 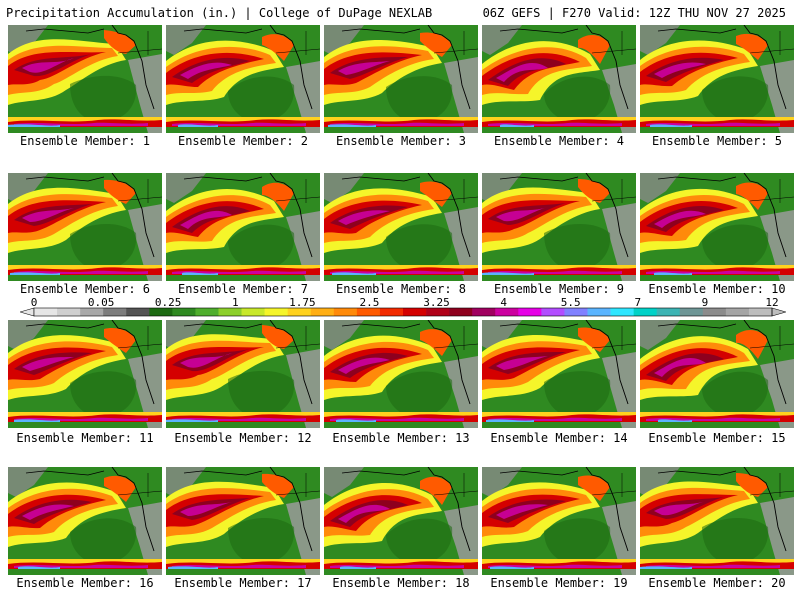 What do you see at coordinates (235, 302) in the screenshot?
I see `colorbar-tick-label: 1` at bounding box center [235, 302].